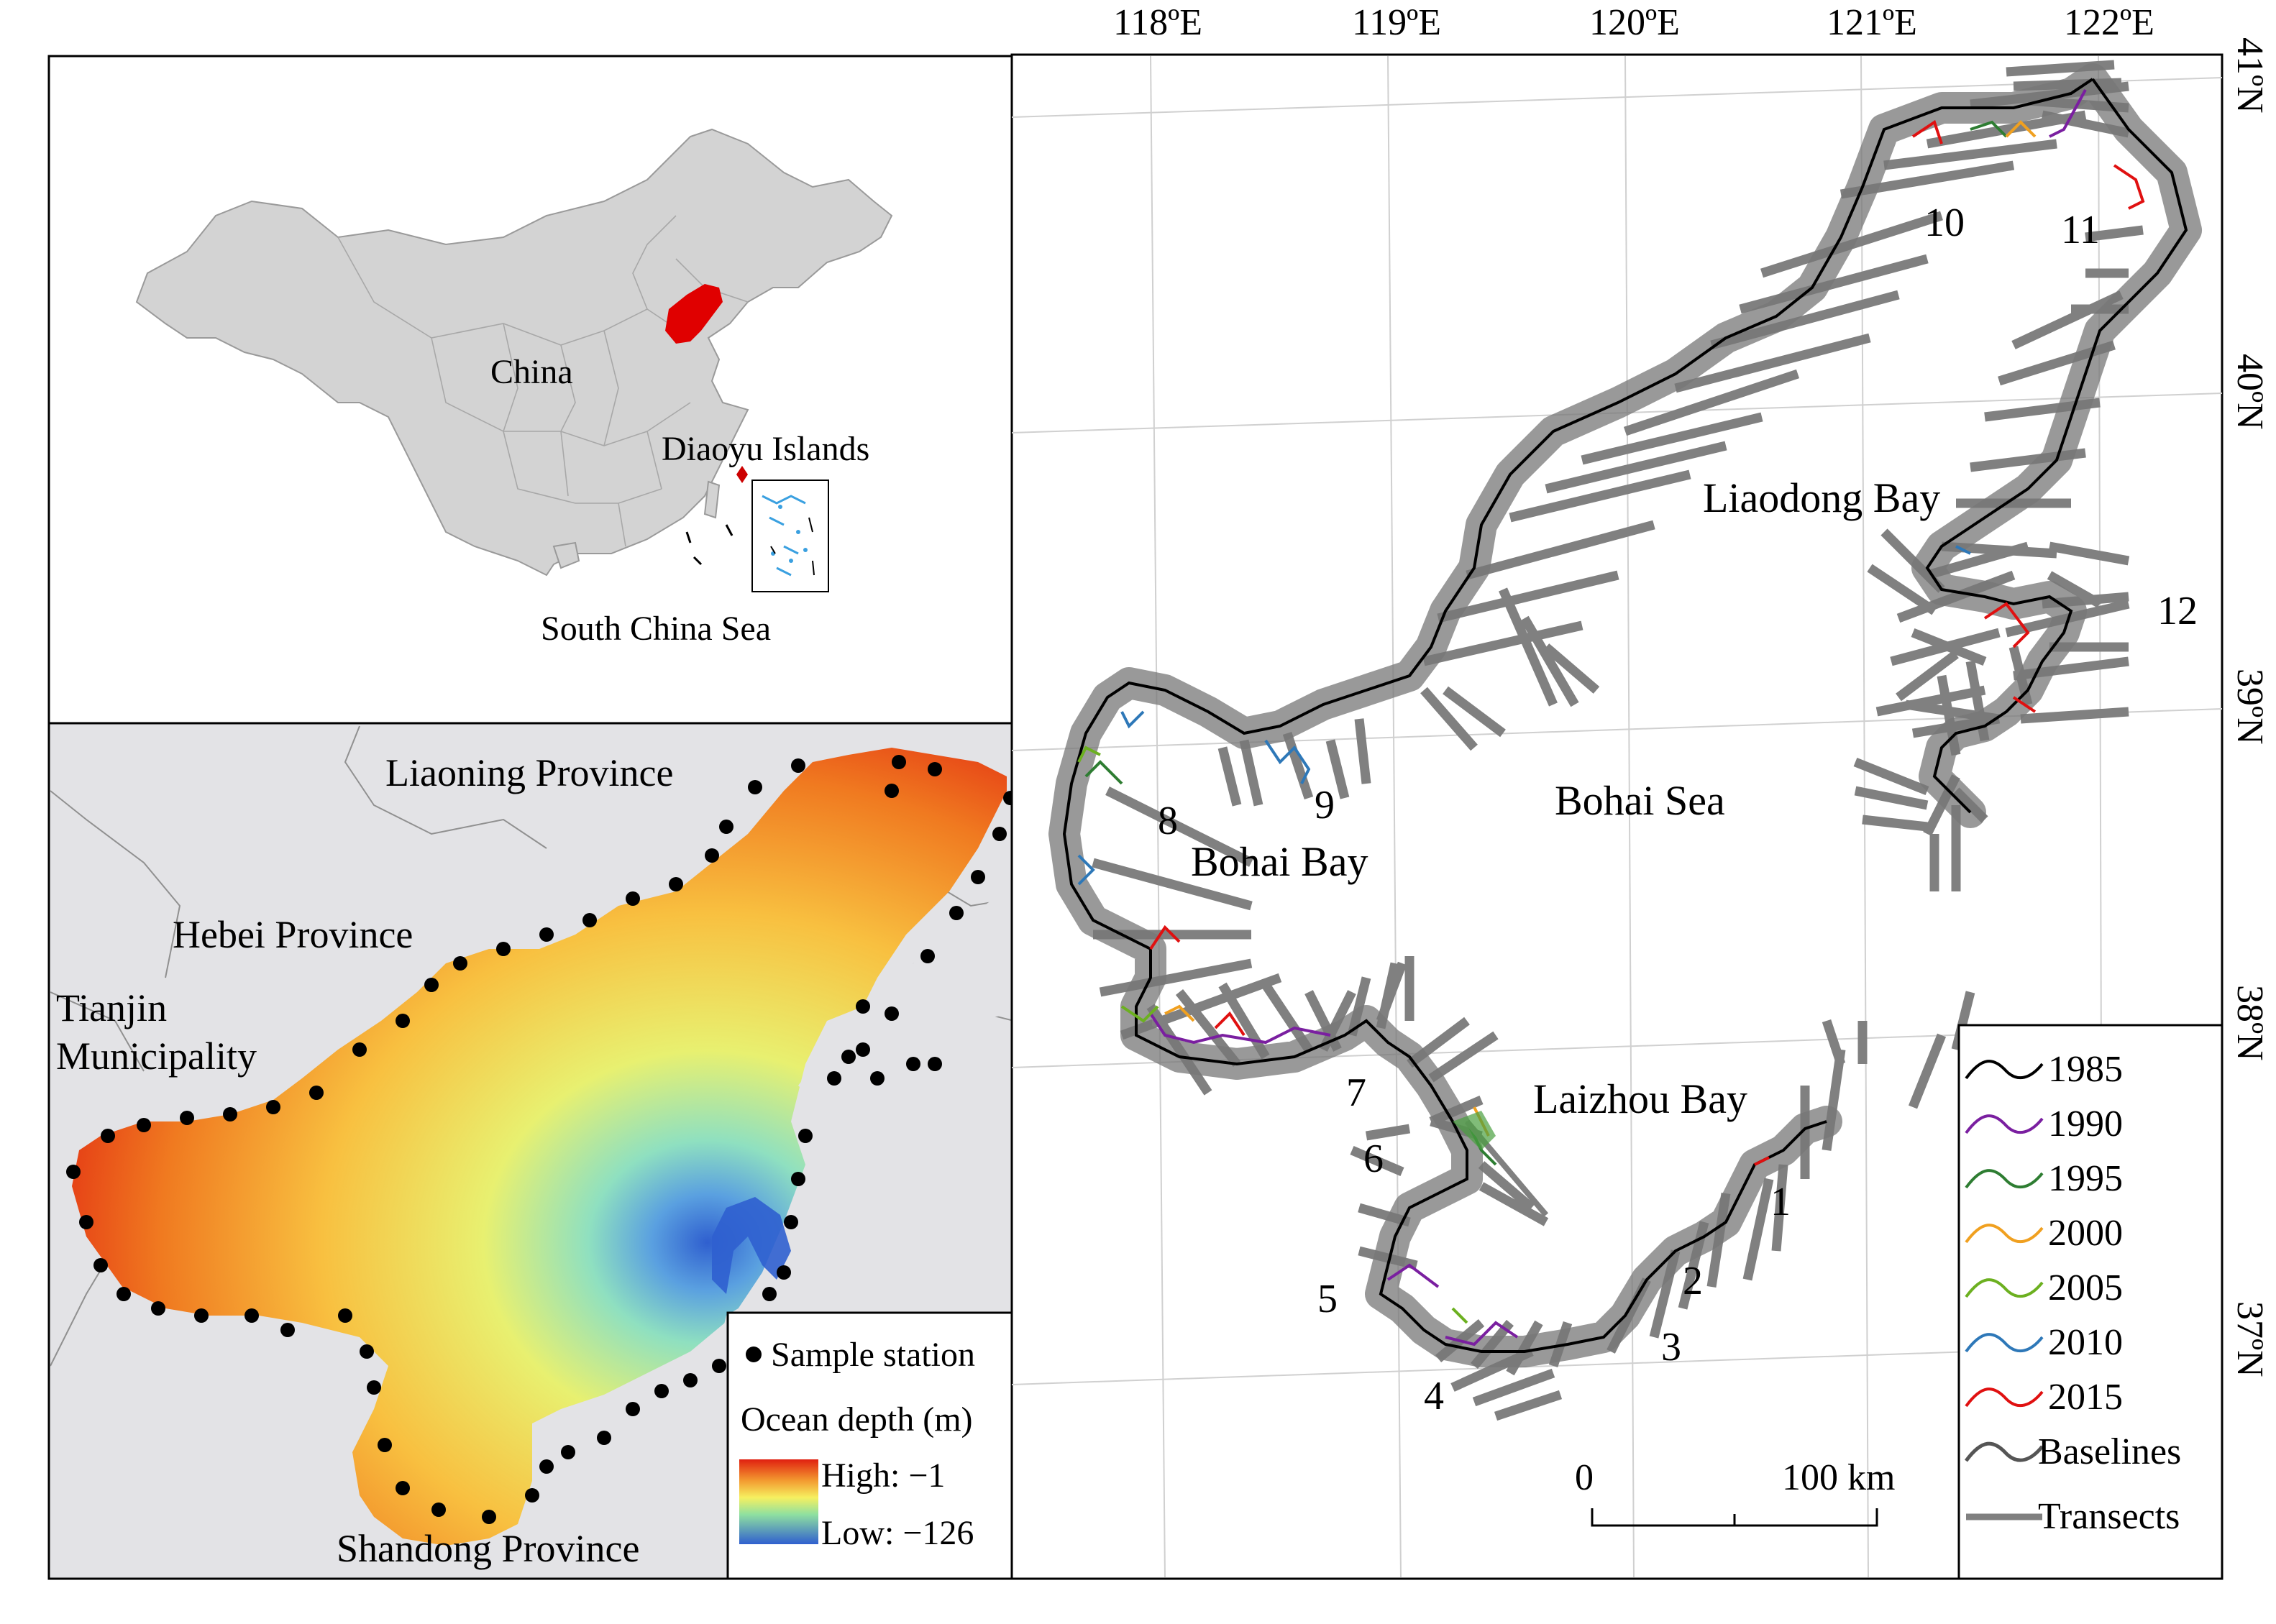 The image size is (2276, 1624). What do you see at coordinates (857, 1419) in the screenshot?
I see `legend-depth-title: Ocean depth (m)` at bounding box center [857, 1419].